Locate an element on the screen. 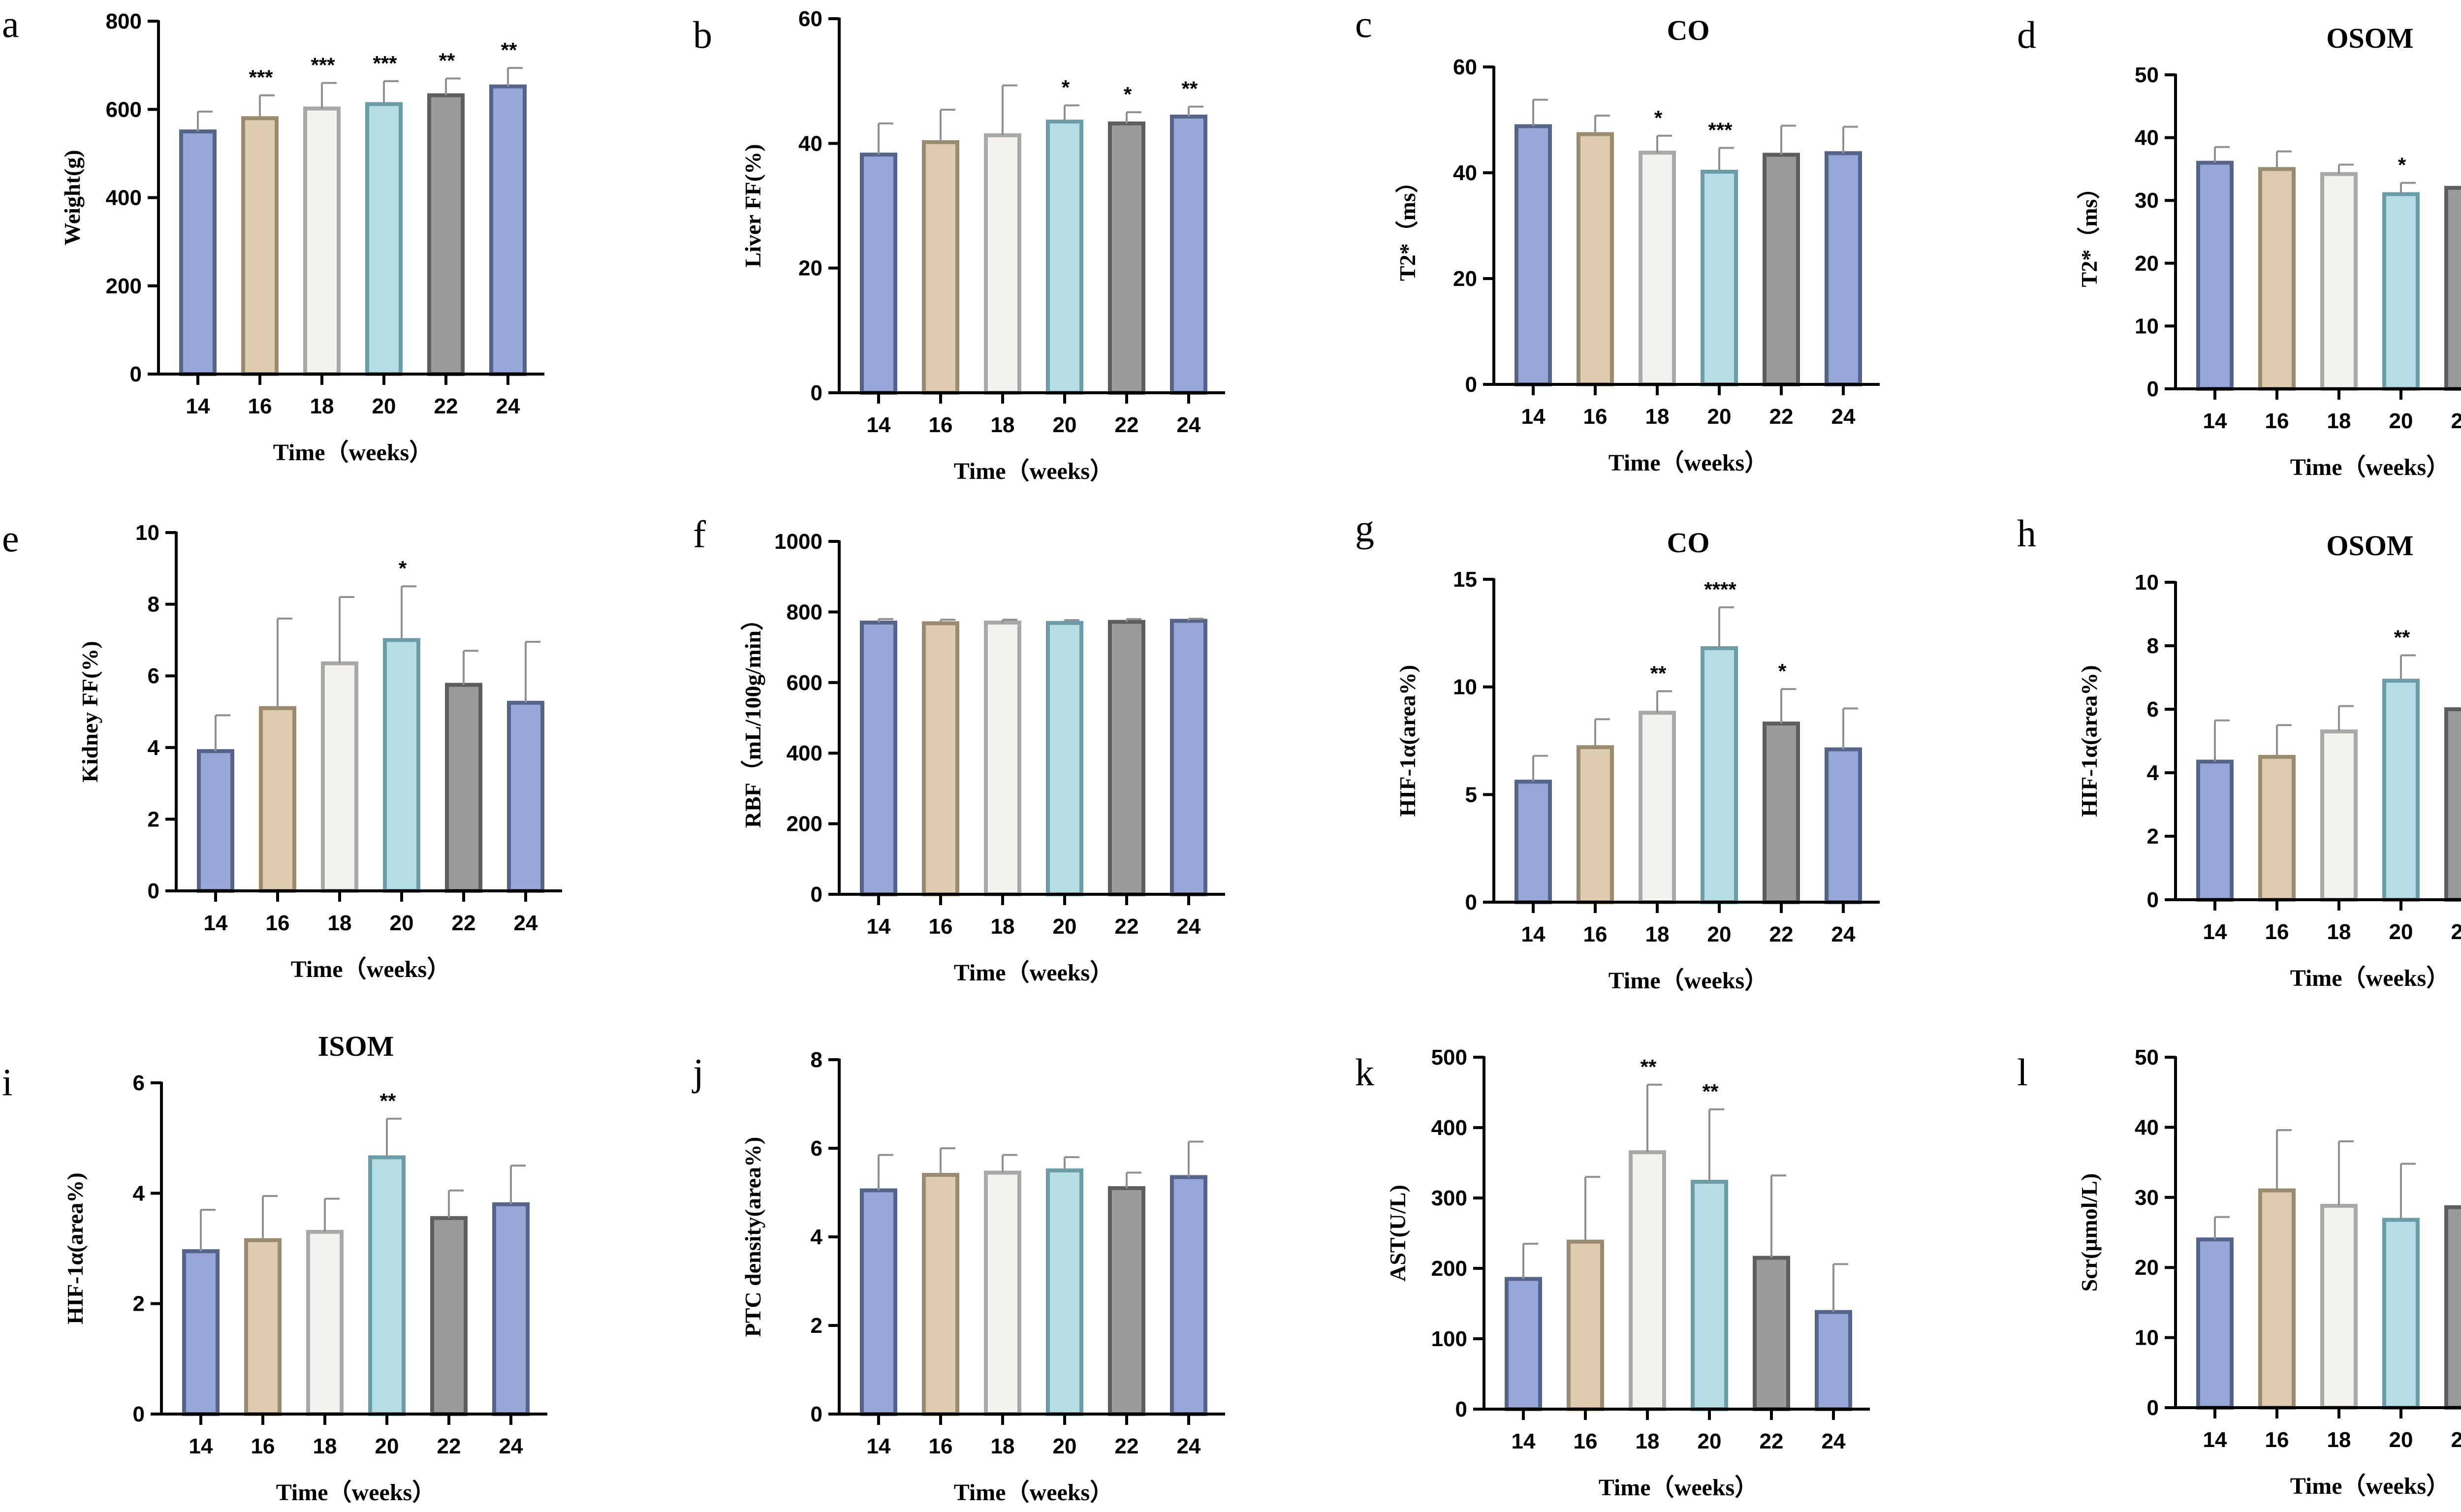 The image size is (2461, 1512). y-tick-label: 200 is located at coordinates (124, 286).